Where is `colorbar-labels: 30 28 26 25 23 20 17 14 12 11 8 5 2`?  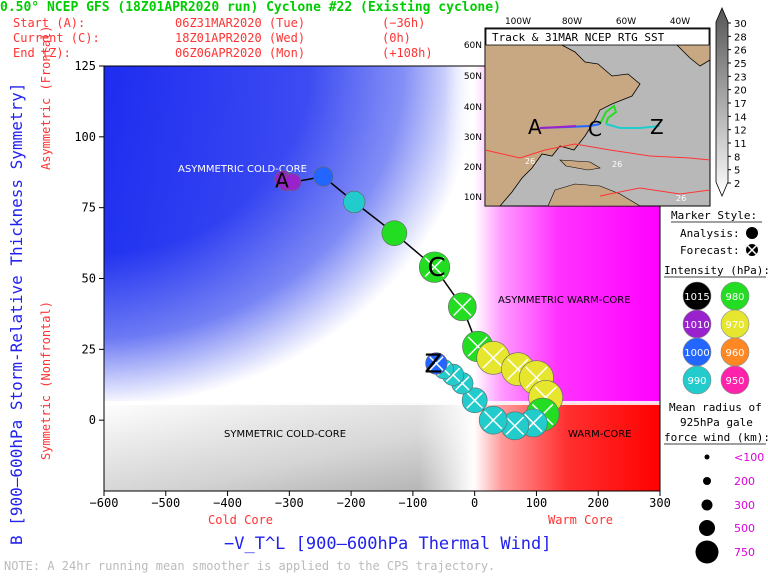
colorbar-labels: 30 28 26 25 23 20 17 14 12 11 8 5 2 is located at coordinates (737, 104).